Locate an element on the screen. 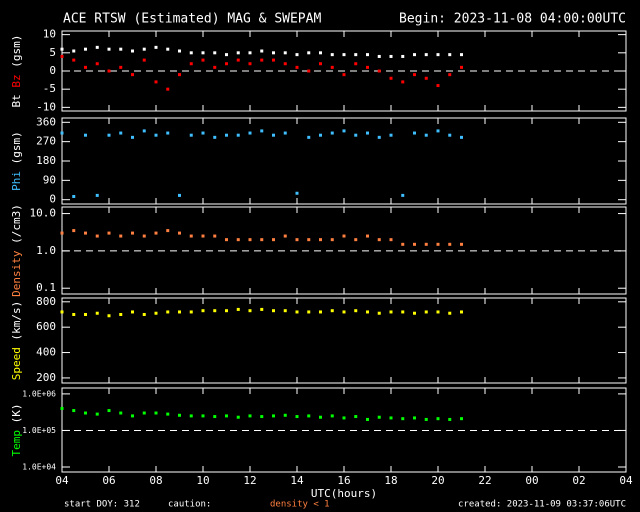  x-tick-label: 10 is located at coordinates (202, 480).